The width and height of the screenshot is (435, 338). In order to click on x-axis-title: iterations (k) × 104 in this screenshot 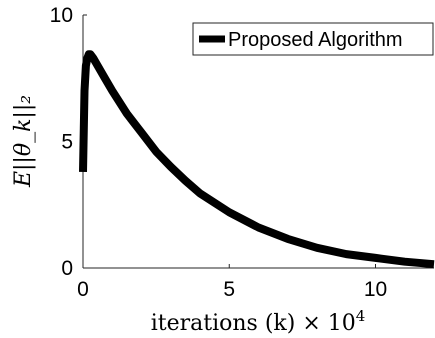, I will do `click(258, 321)`.